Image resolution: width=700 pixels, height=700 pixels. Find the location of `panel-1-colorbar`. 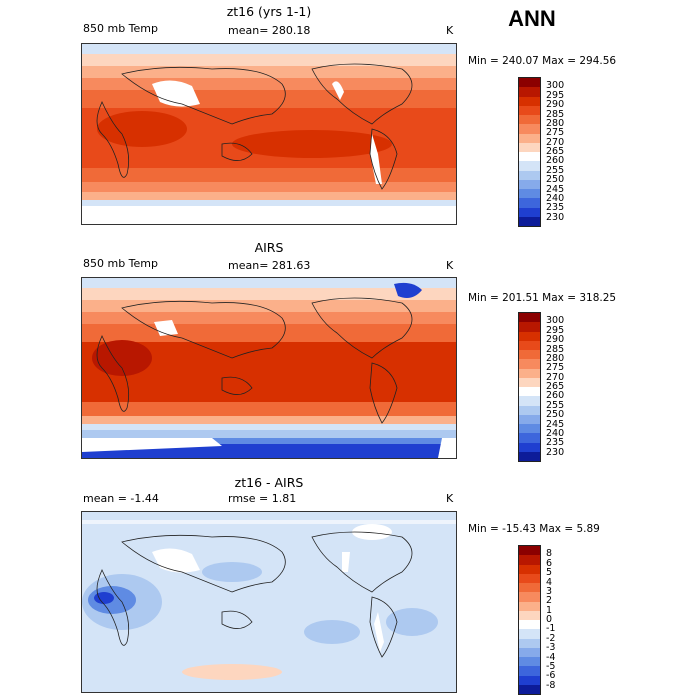

panel-1-colorbar is located at coordinates (529, 152).